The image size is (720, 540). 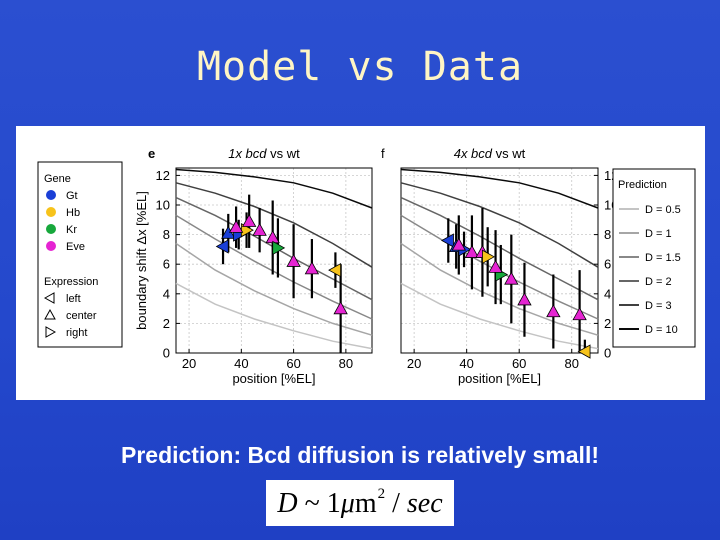 What do you see at coordinates (312, 503) in the screenshot?
I see `formula-rel: ~` at bounding box center [312, 503].